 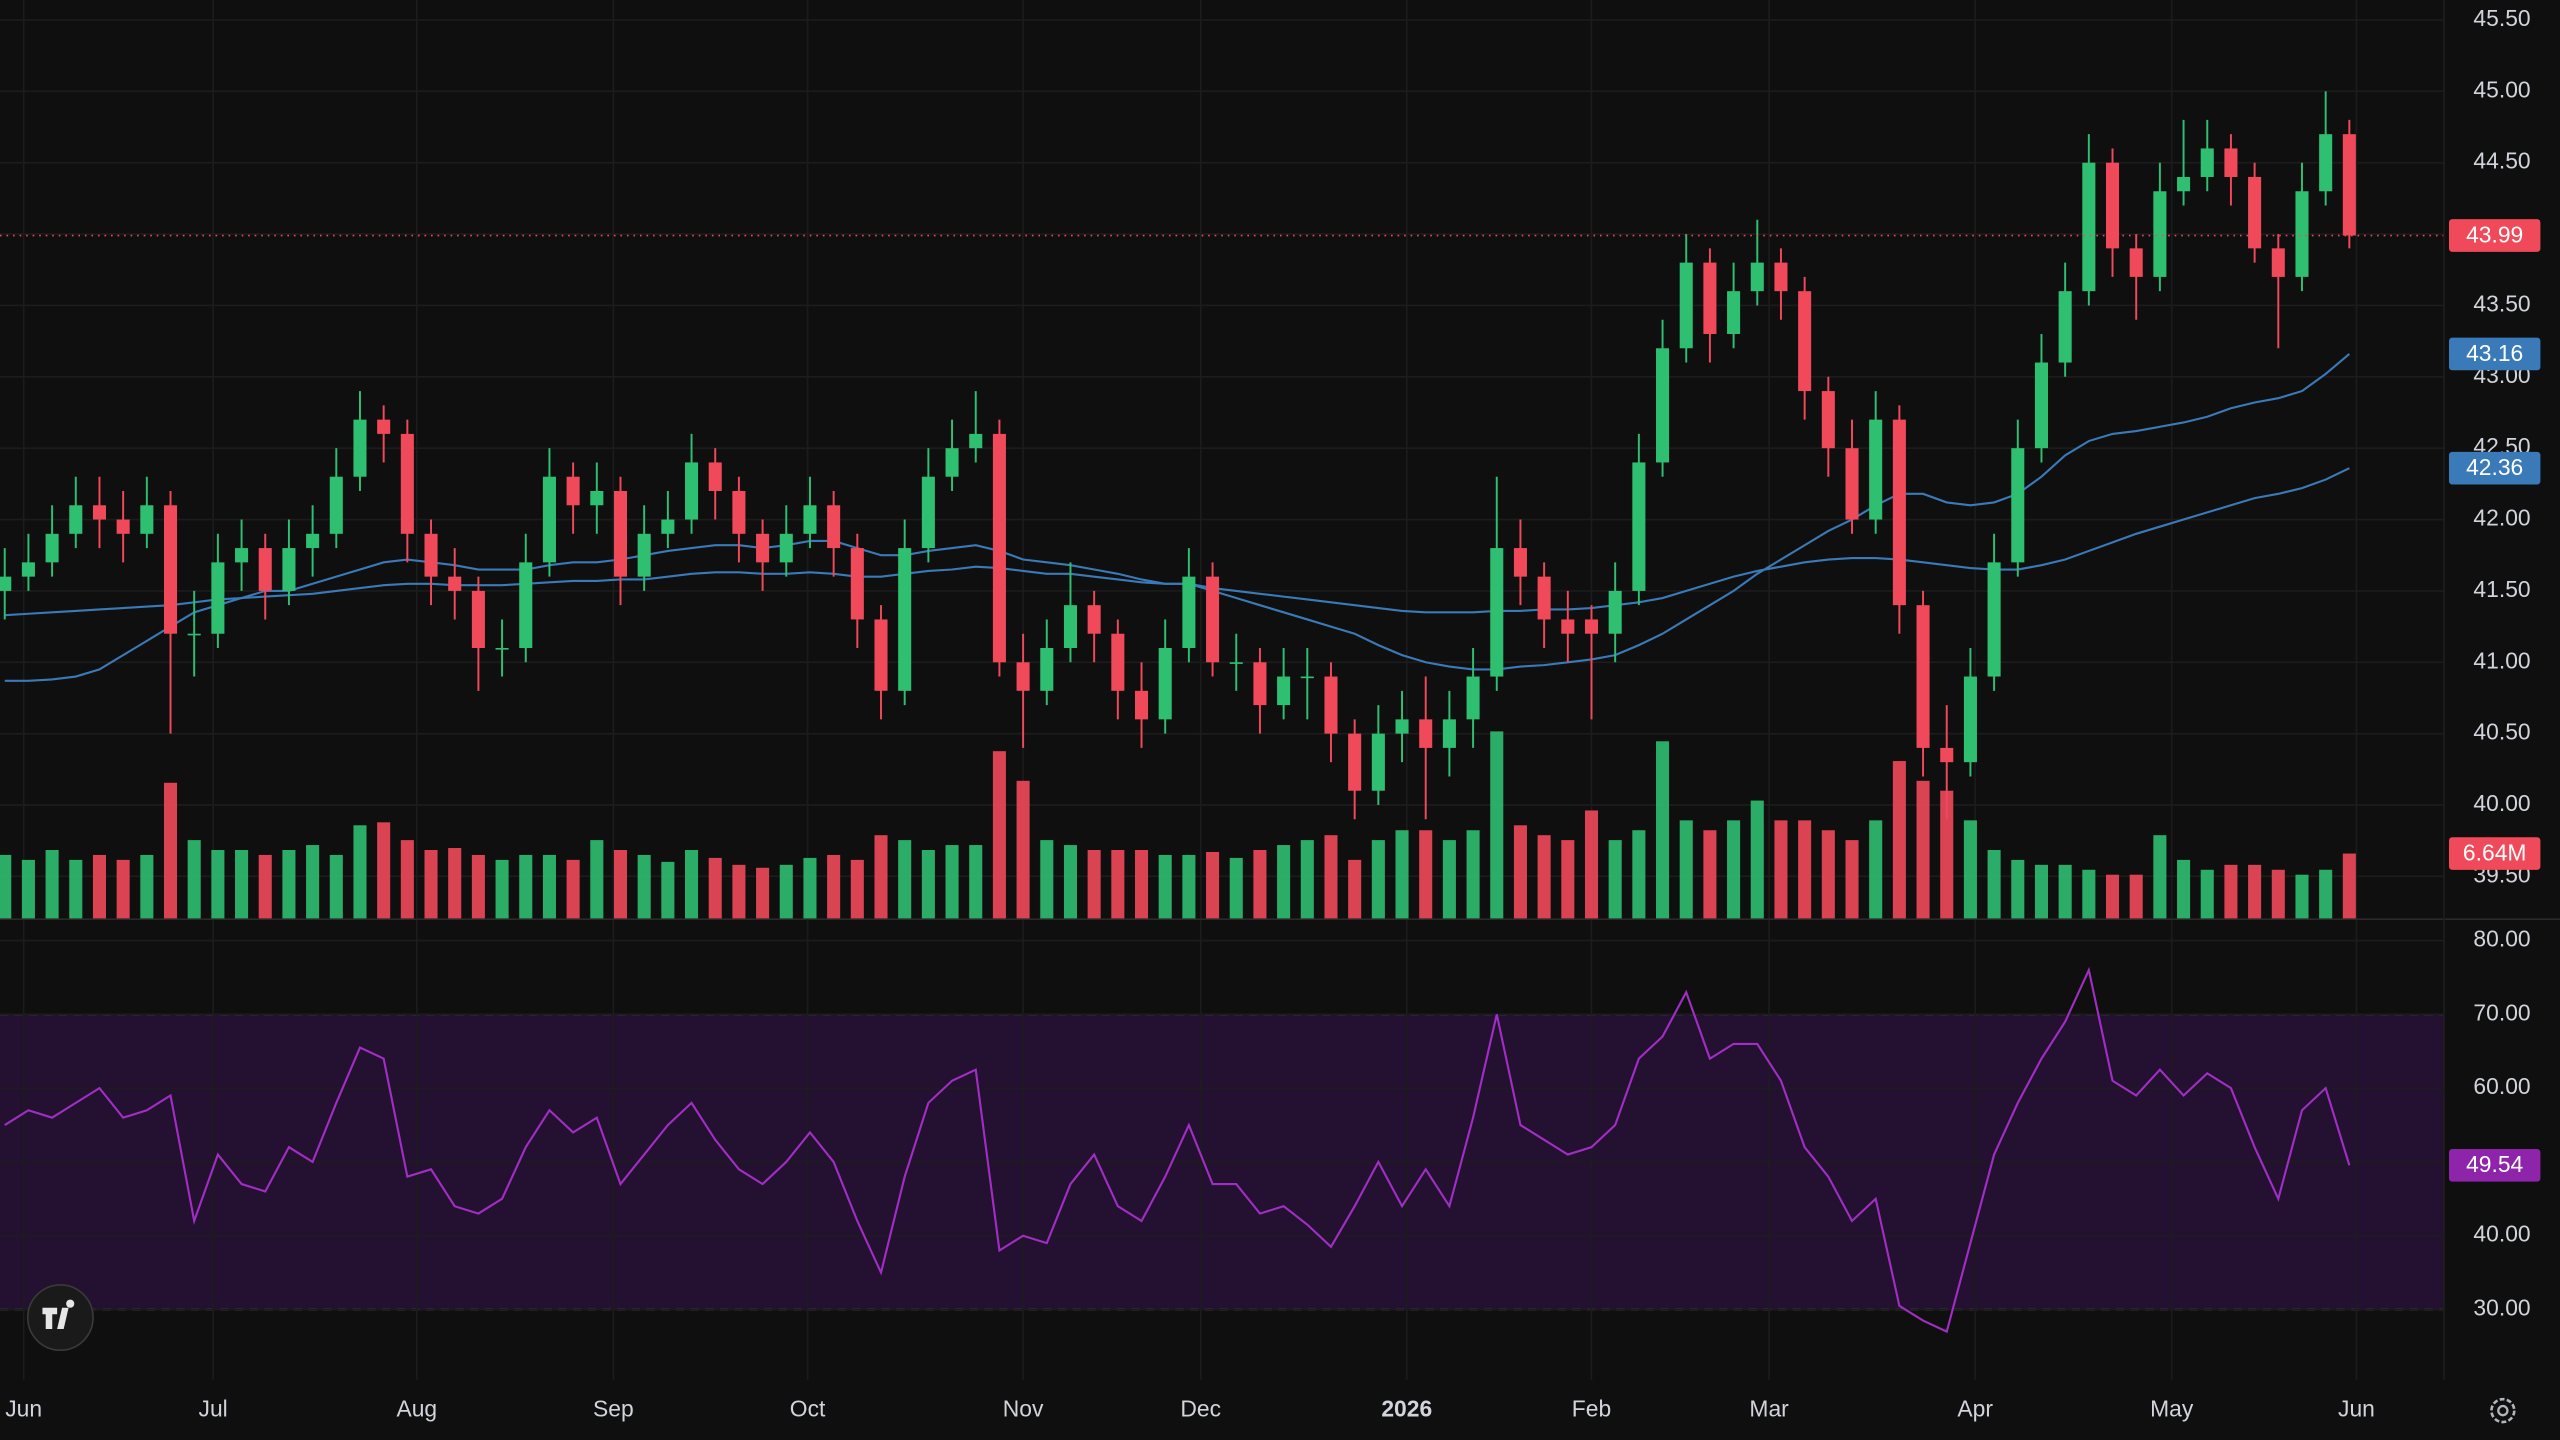 I want to click on x-tick-label: Nov, so click(x=1023, y=1409).